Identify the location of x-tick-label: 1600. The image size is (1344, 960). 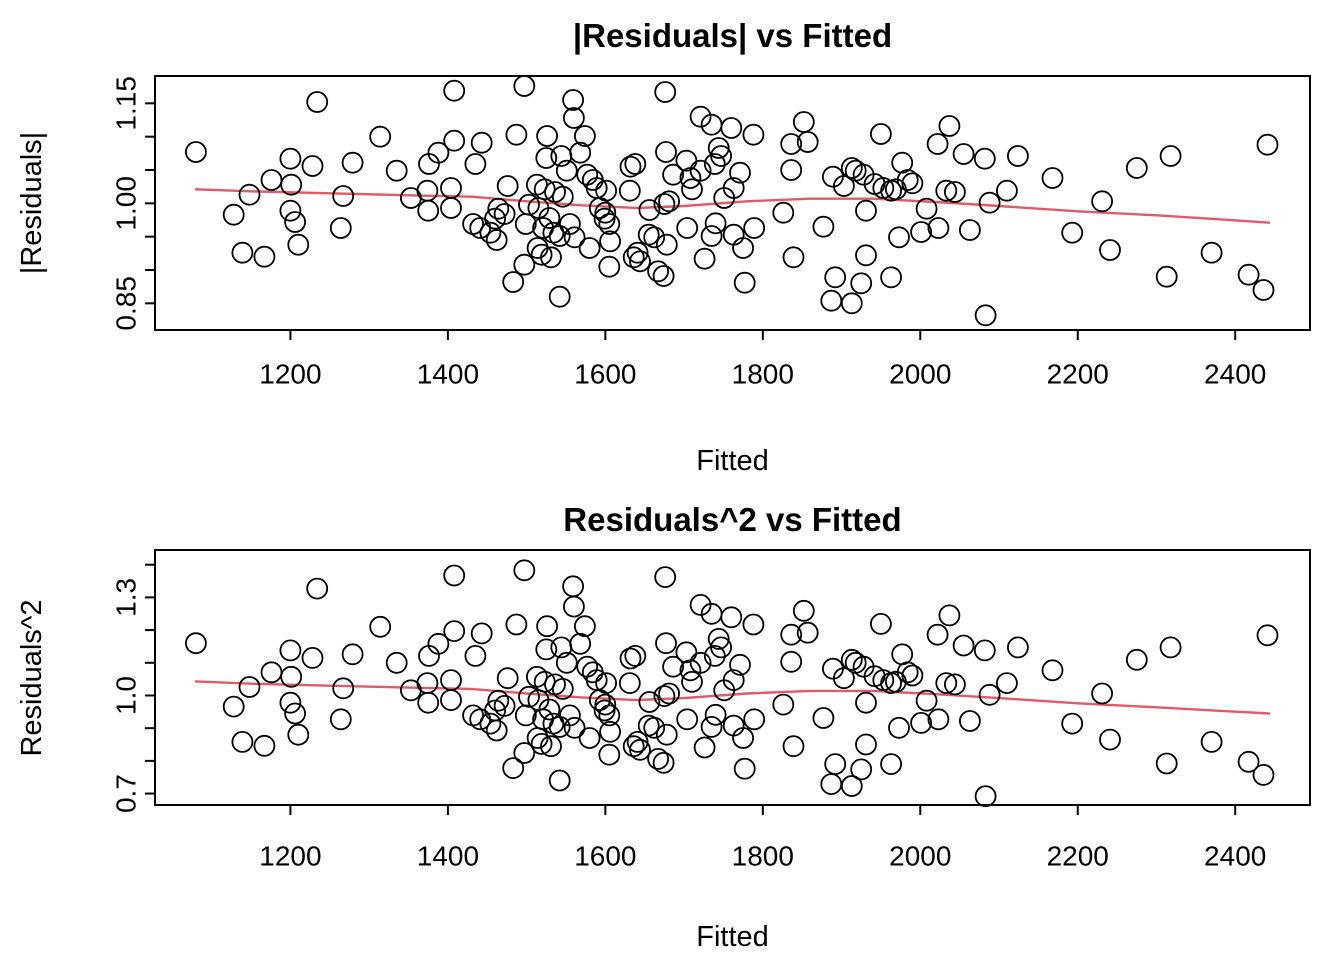
(605, 856).